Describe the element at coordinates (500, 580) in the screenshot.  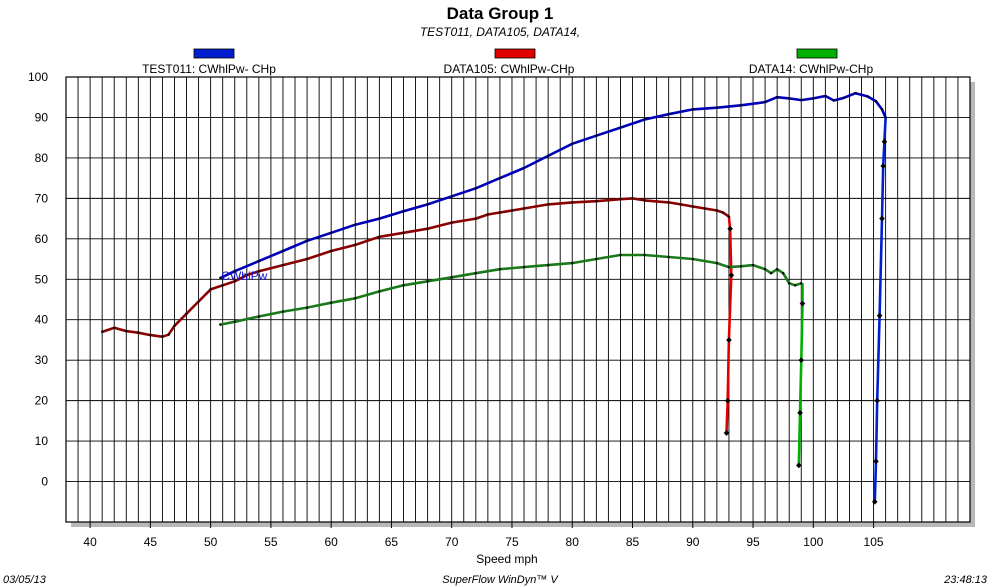
I see `footer-software: SuperFlow WinDyn™ V` at that location.